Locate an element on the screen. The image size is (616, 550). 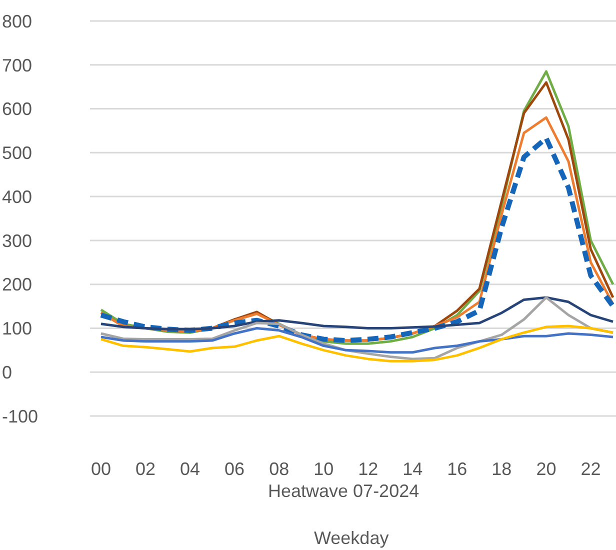
x-tick-label: 20 is located at coordinates (546, 468).